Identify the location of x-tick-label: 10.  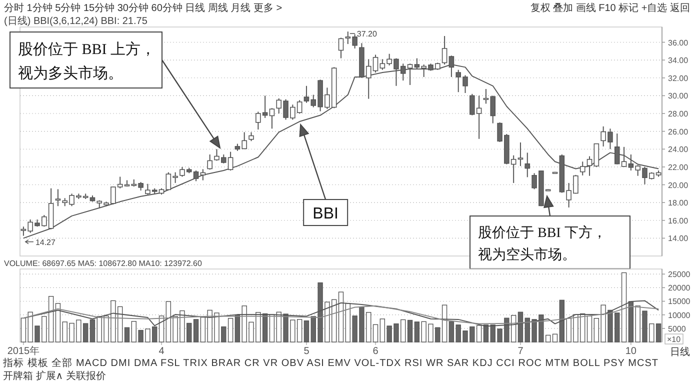
(631, 351).